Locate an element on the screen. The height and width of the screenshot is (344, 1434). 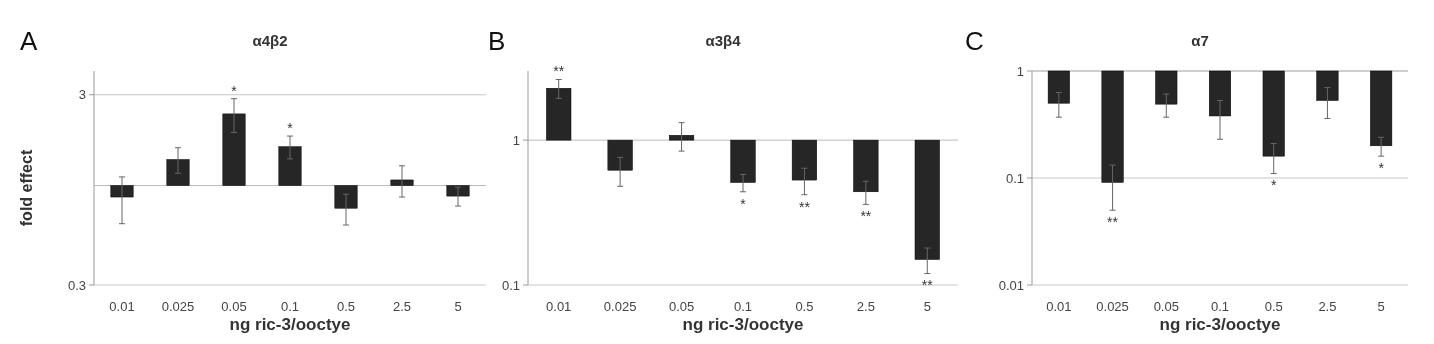
text: B is located at coordinates (497, 41).